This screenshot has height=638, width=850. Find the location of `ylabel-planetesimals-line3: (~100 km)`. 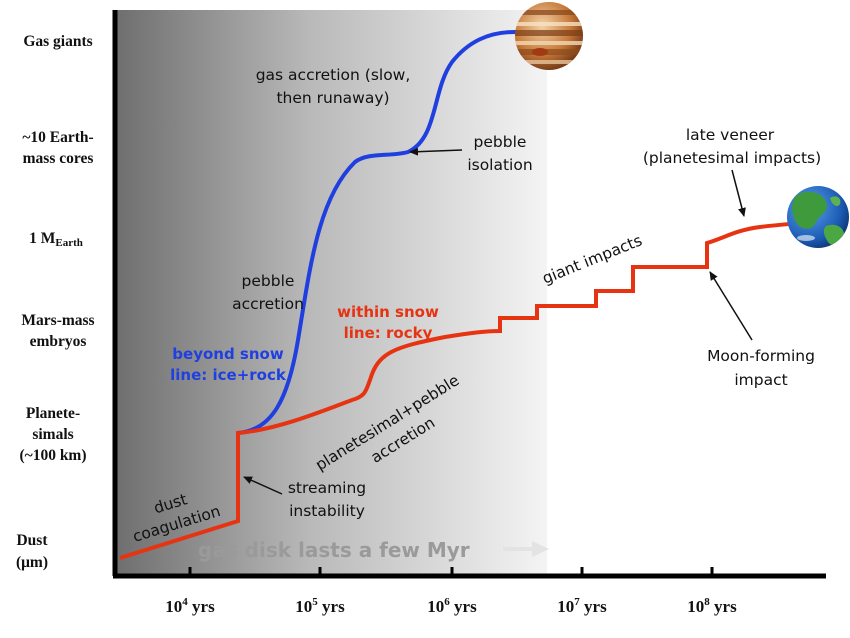

ylabel-planetesimals-line3: (~100 km) is located at coordinates (52, 455).